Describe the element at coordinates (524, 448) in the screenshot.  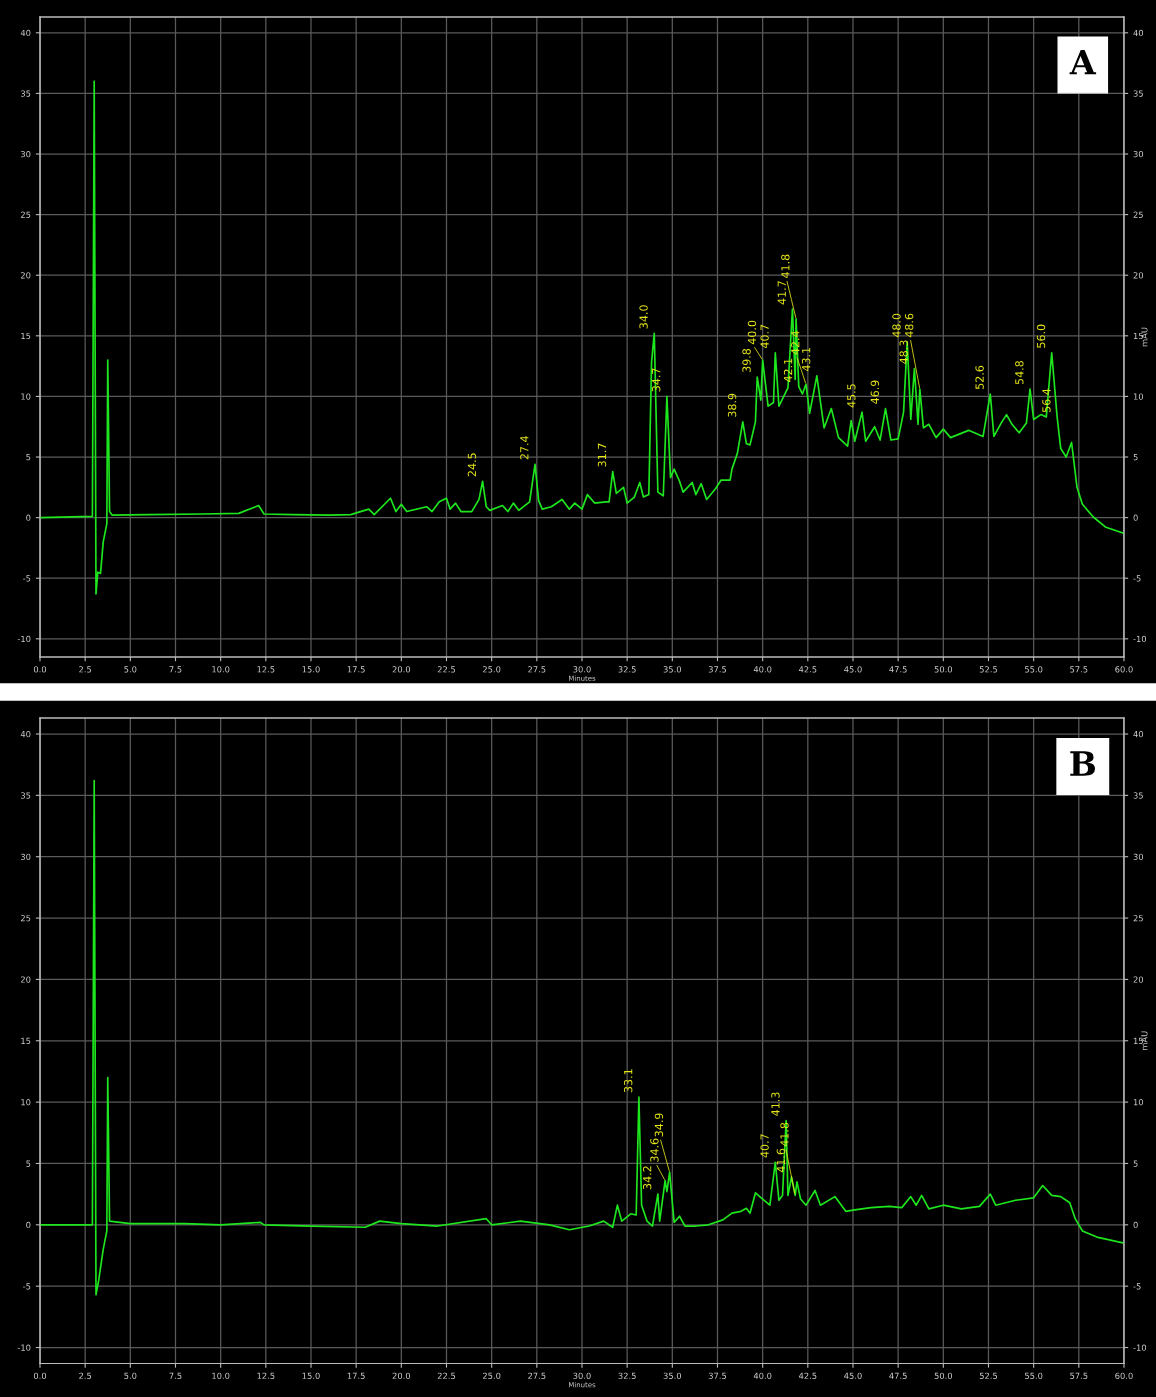
I see `annotation: 27.4` at that location.